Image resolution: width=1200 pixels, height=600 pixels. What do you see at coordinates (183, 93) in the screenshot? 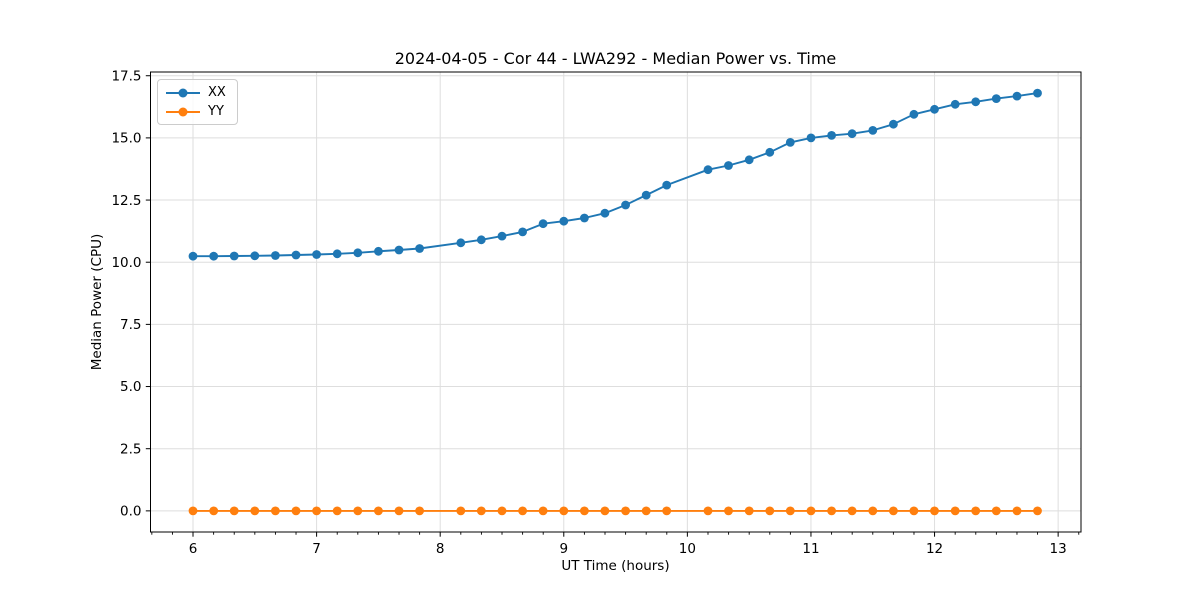
I see `legend-line-marker-xx` at bounding box center [183, 93].